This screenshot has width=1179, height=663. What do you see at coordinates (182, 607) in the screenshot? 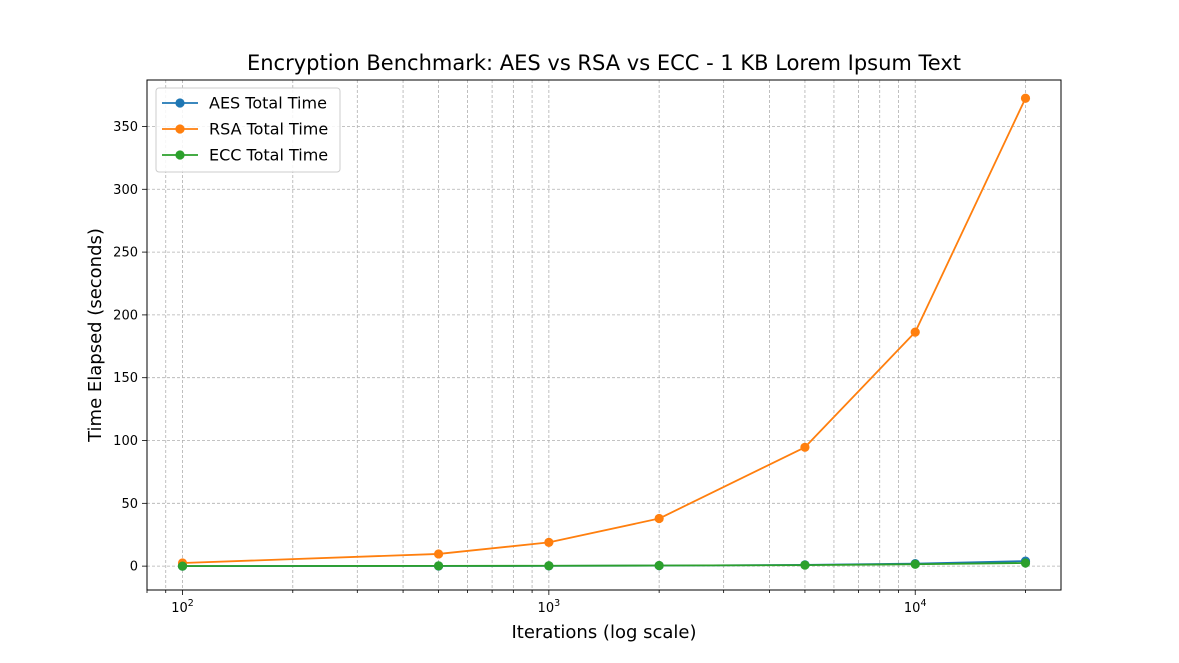
I see `x-tick-label: 10²` at bounding box center [182, 607].